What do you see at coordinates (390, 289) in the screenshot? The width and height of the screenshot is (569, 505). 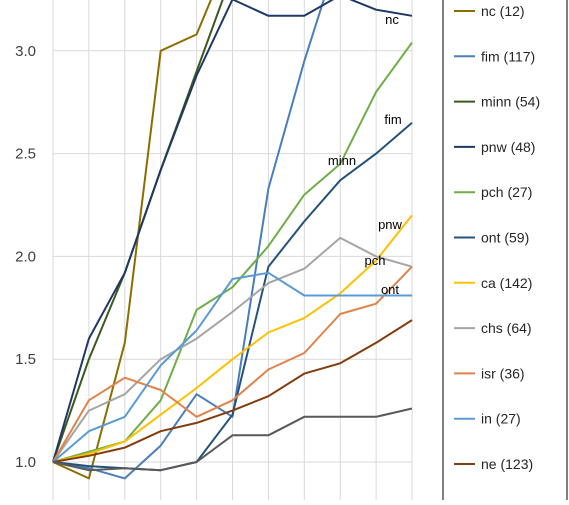 I see `series-label-ont: ont` at bounding box center [390, 289].